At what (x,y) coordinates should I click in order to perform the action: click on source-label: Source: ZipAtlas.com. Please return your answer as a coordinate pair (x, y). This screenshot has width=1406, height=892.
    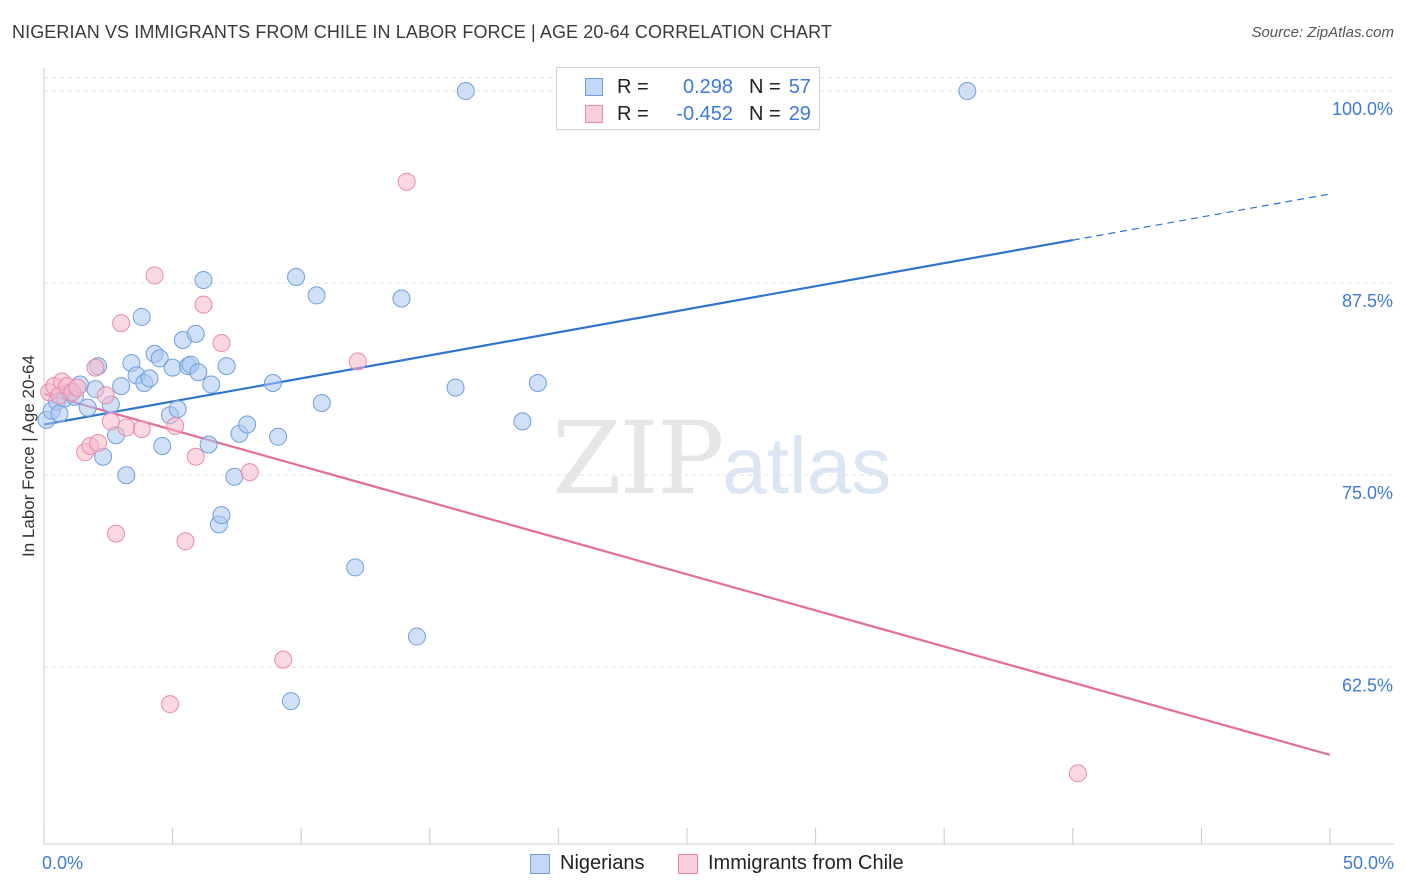
    Looking at the image, I should click on (1322, 32).